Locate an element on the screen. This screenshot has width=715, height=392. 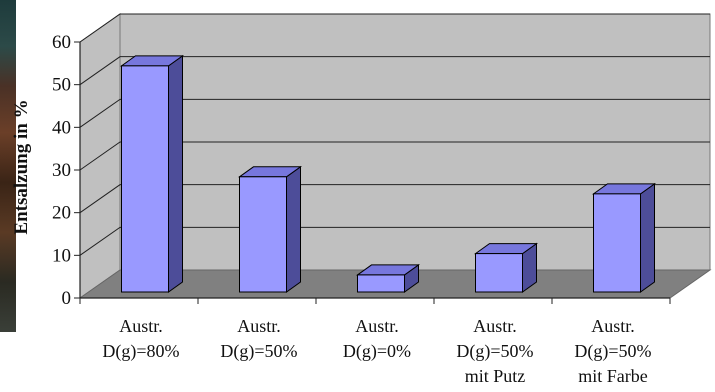
y-tick-label: 10 is located at coordinates (61, 255).